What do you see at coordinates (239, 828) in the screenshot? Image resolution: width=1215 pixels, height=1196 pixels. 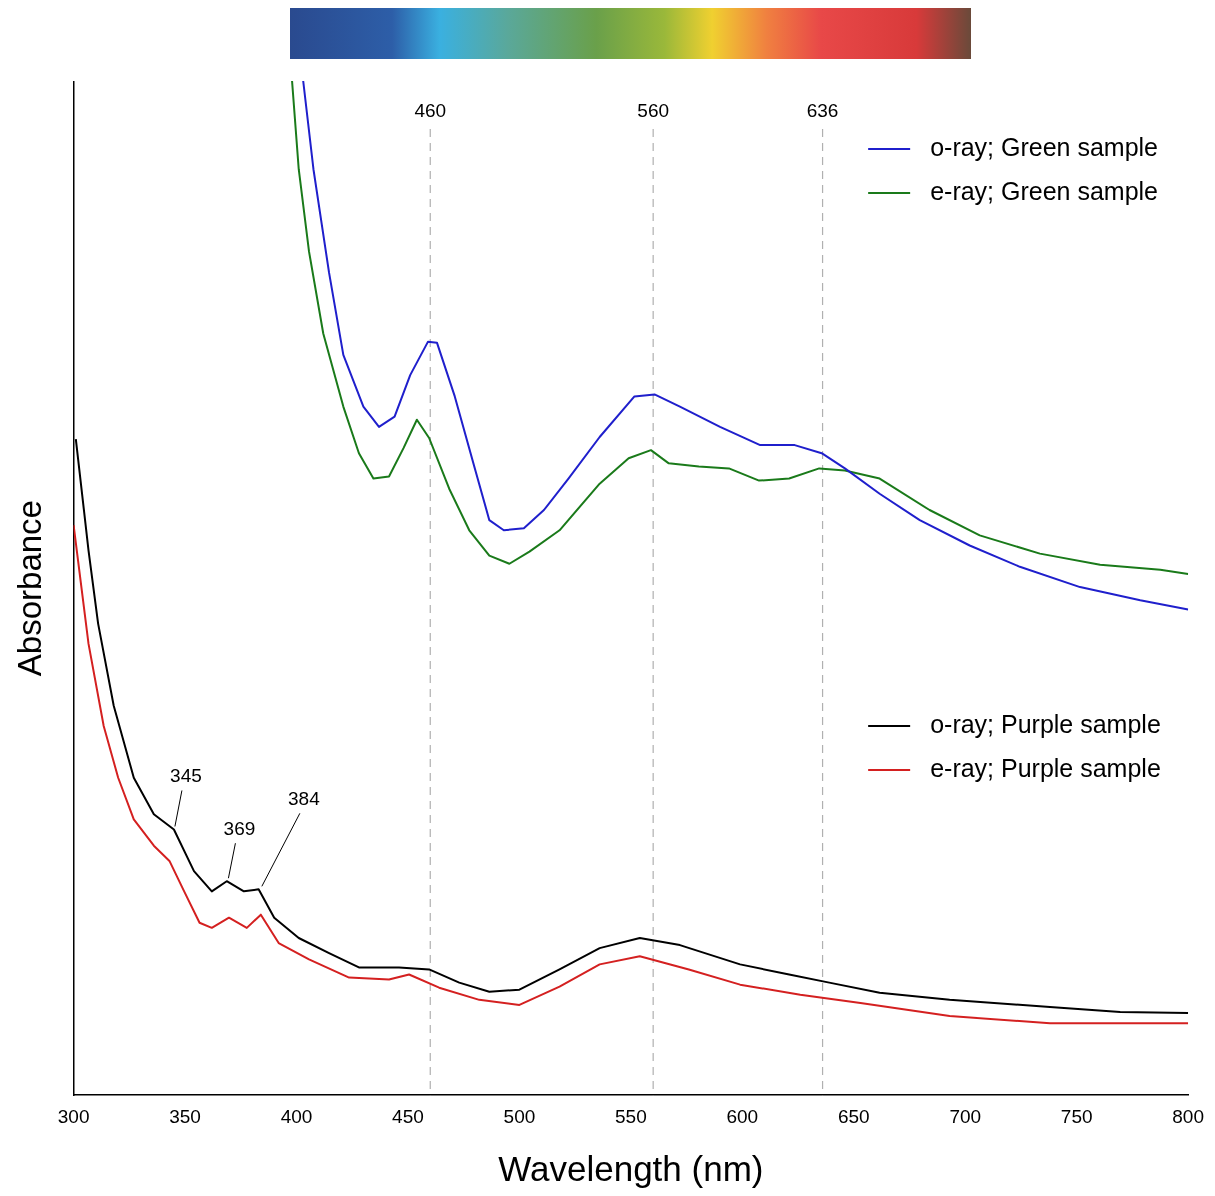 I see `annotation: 369` at bounding box center [239, 828].